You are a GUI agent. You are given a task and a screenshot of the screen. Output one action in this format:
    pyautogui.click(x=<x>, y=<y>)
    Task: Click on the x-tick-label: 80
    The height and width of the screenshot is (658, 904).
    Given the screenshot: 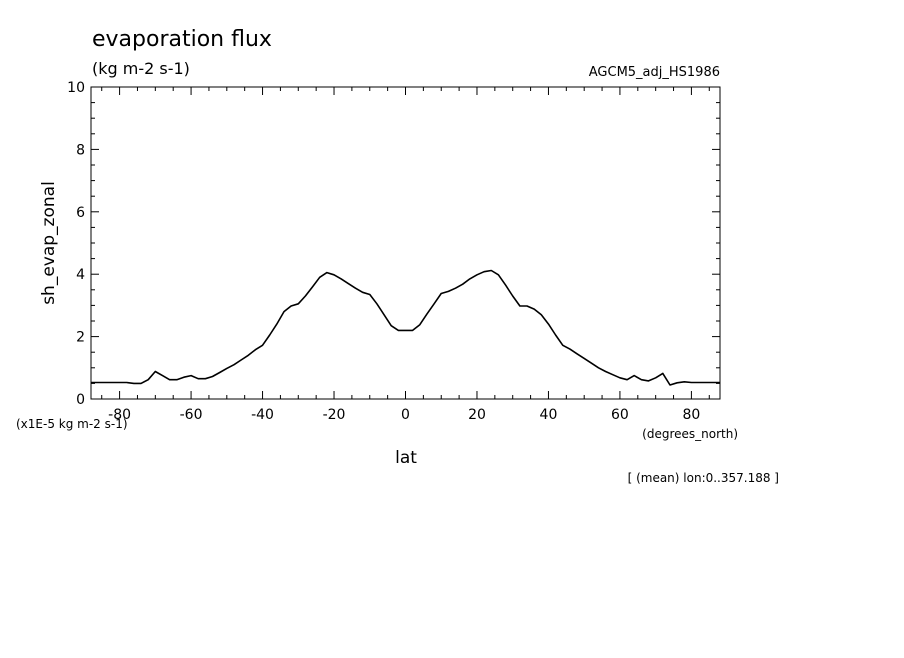 What is the action you would take?
    pyautogui.click(x=691, y=415)
    